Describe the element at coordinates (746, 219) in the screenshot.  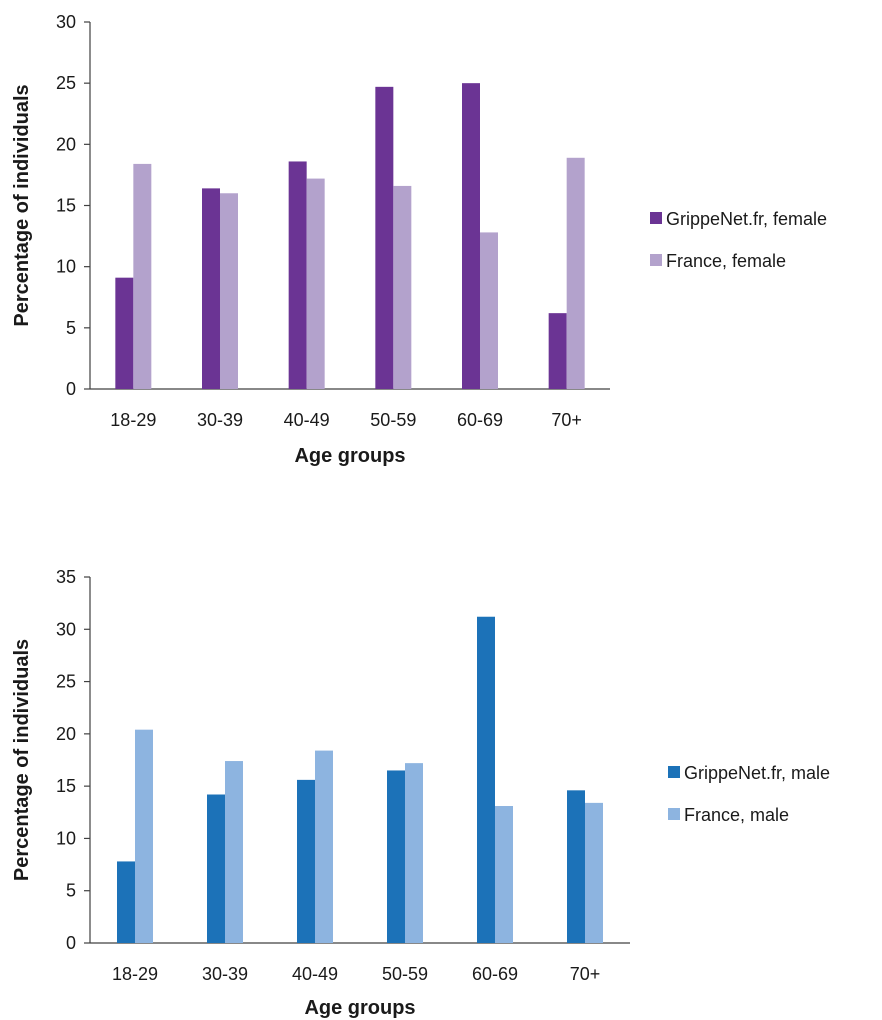
I see `legend-label: GrippeNet.fr, female` at that location.